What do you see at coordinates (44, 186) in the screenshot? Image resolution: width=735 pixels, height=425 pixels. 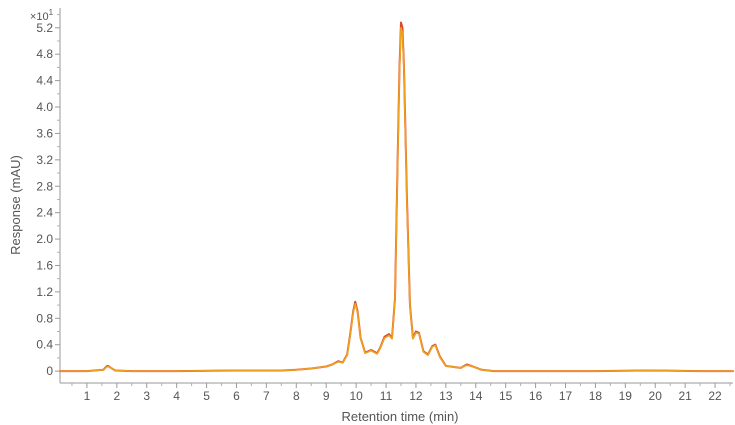 I see `y-tick-label: 2.8` at bounding box center [44, 186].